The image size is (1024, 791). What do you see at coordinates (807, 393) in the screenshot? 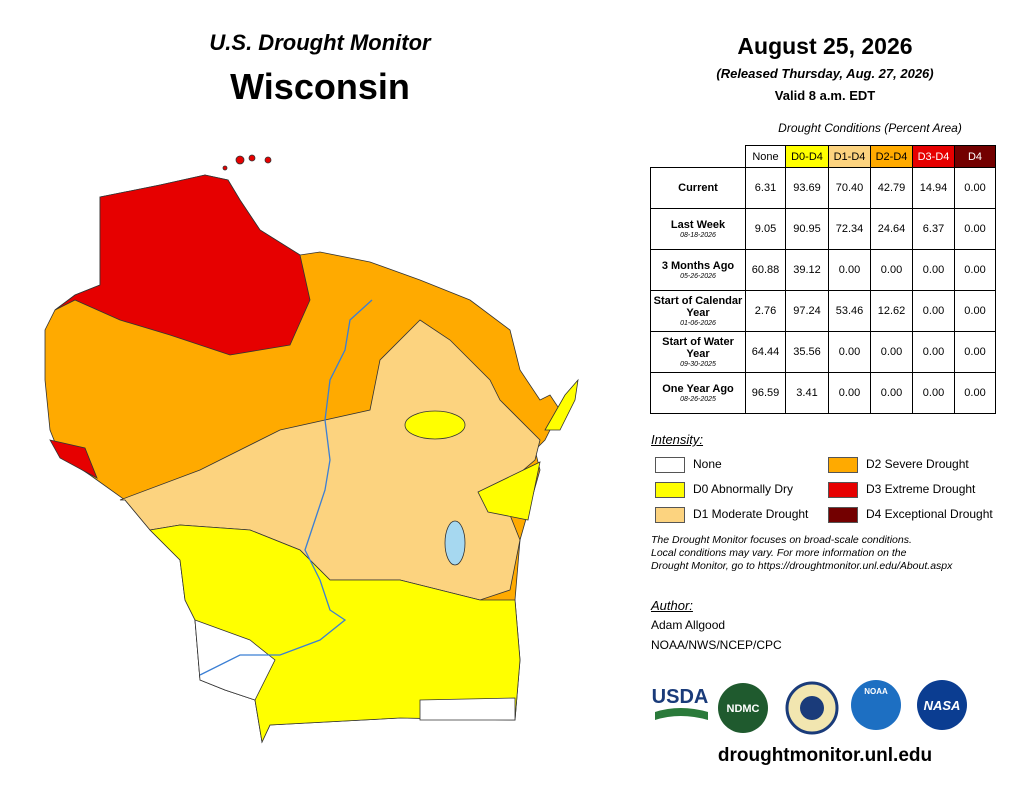
I see `value-cell: 3.41` at bounding box center [807, 393].